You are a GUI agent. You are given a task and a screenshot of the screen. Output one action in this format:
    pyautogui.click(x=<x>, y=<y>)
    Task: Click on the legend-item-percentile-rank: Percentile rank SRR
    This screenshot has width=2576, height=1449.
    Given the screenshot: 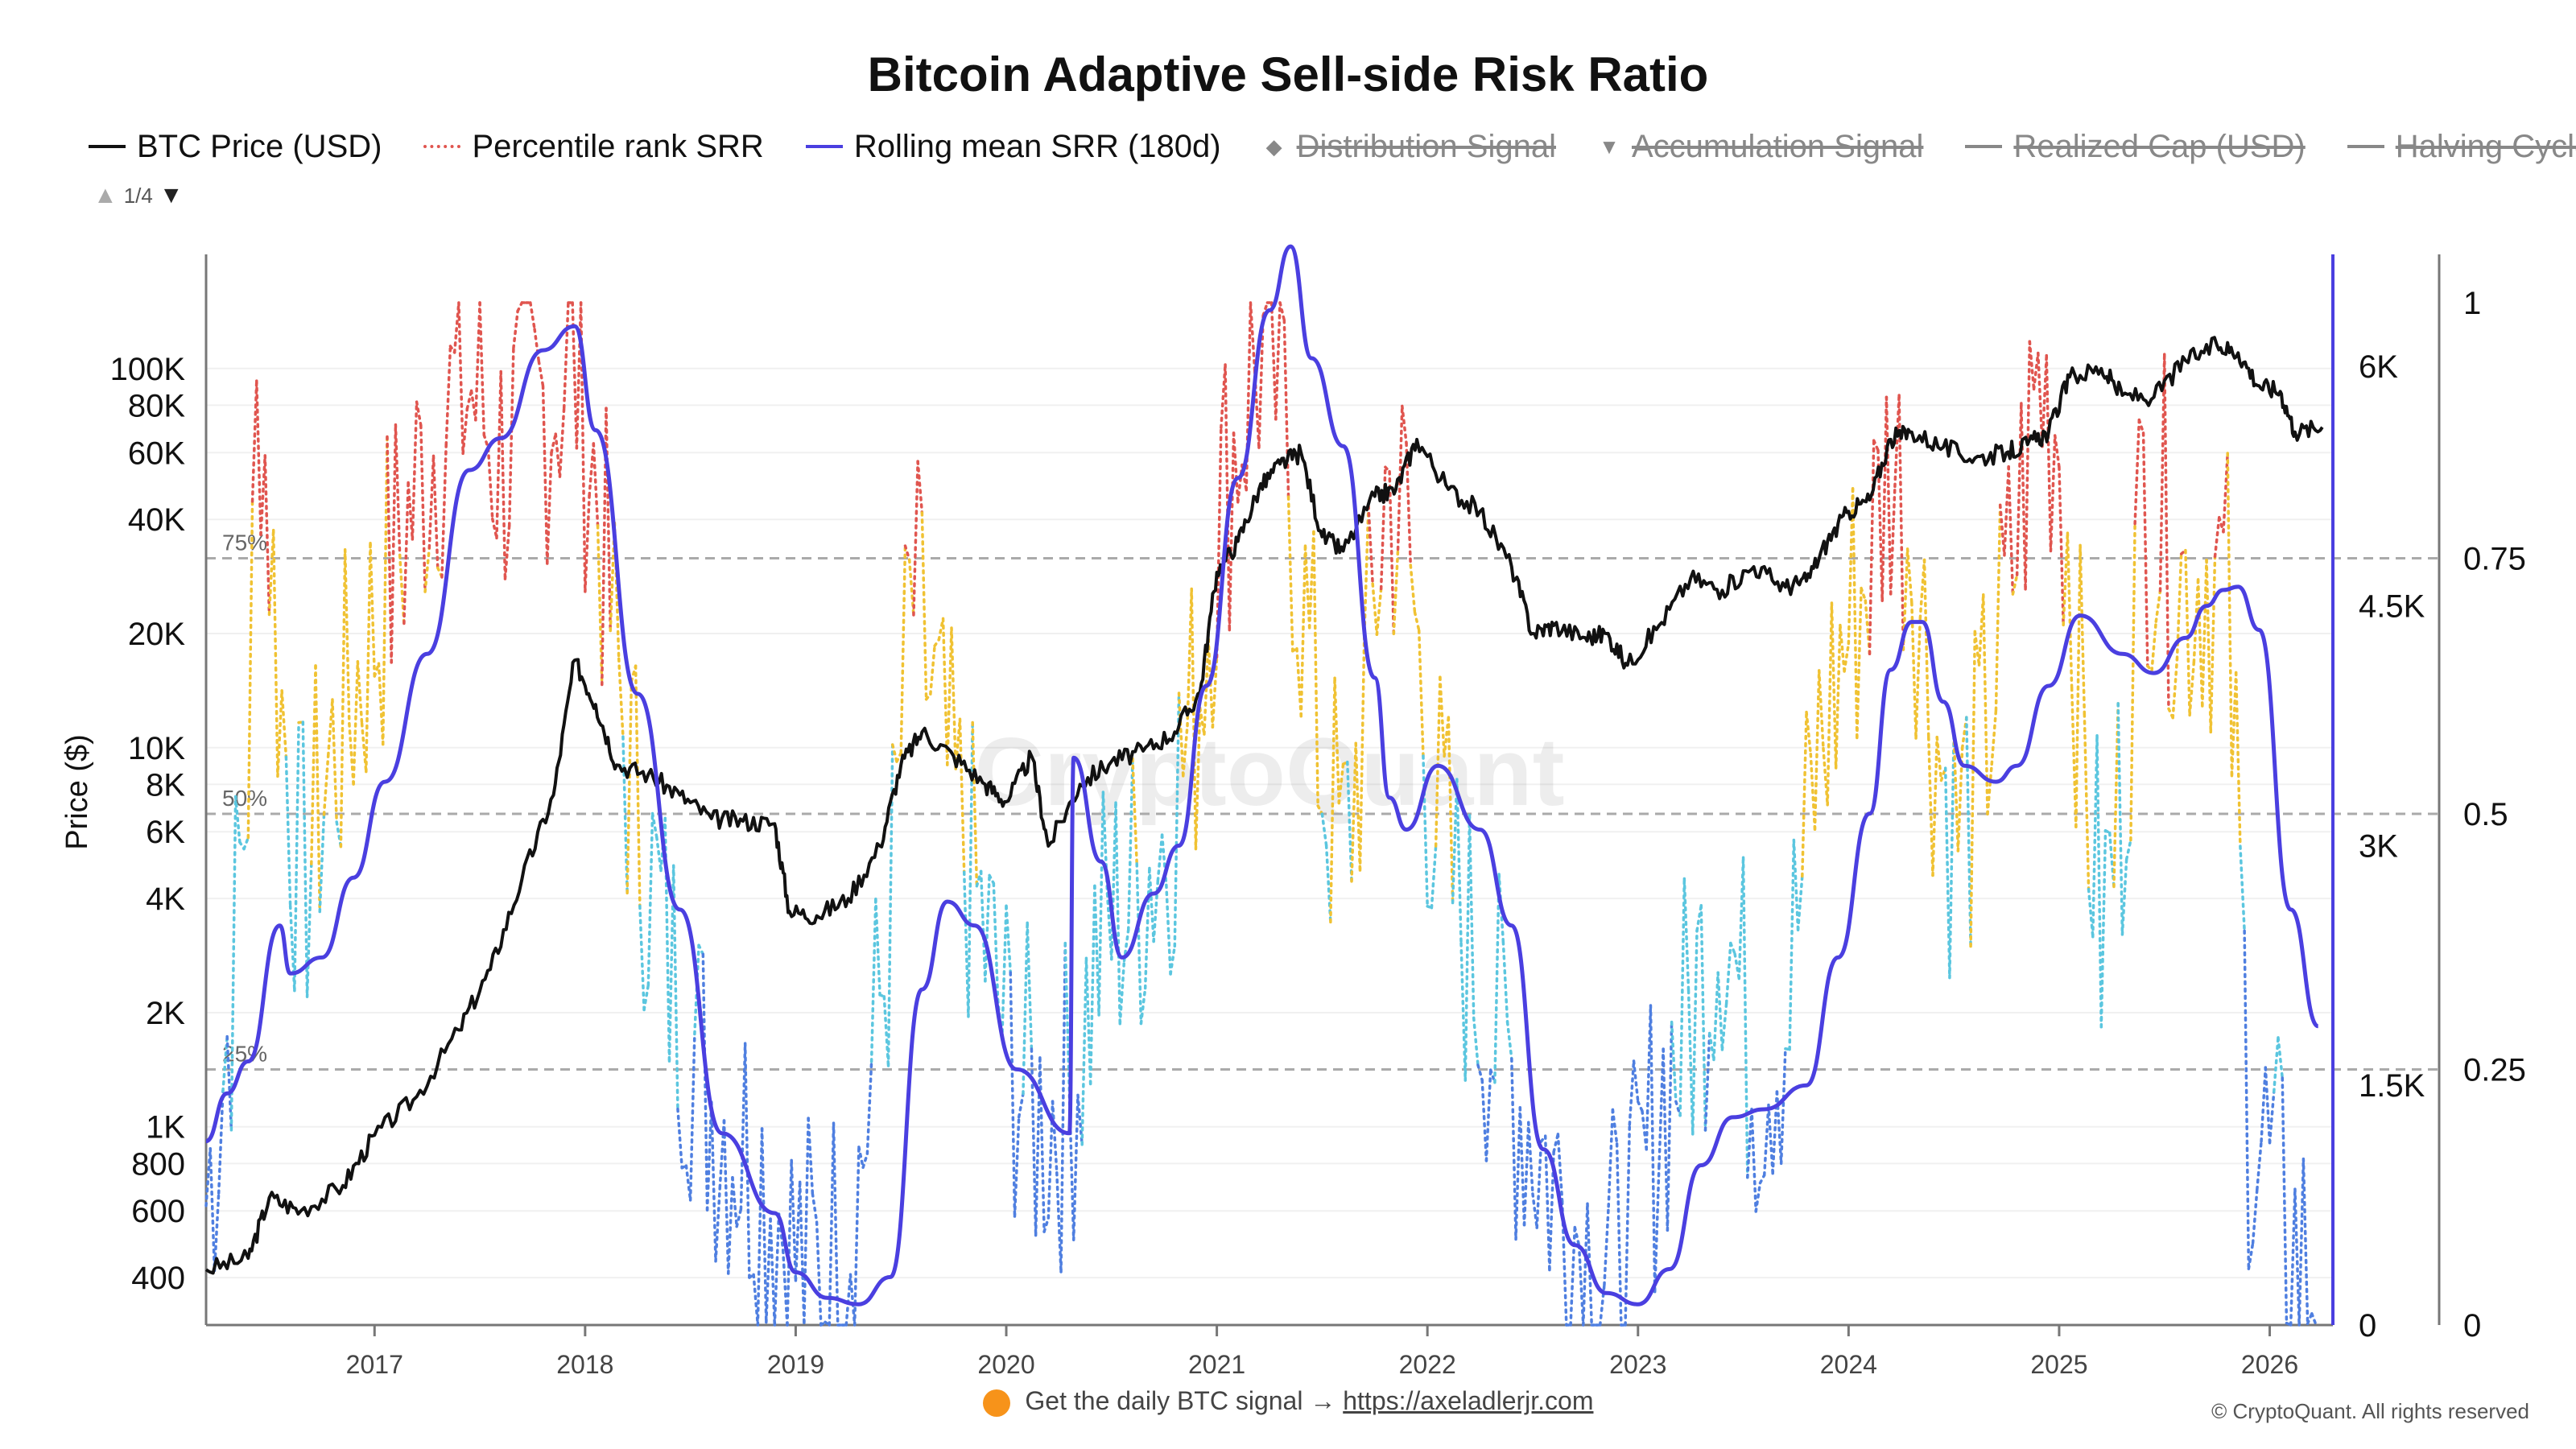 What is the action you would take?
    pyautogui.click(x=593, y=147)
    